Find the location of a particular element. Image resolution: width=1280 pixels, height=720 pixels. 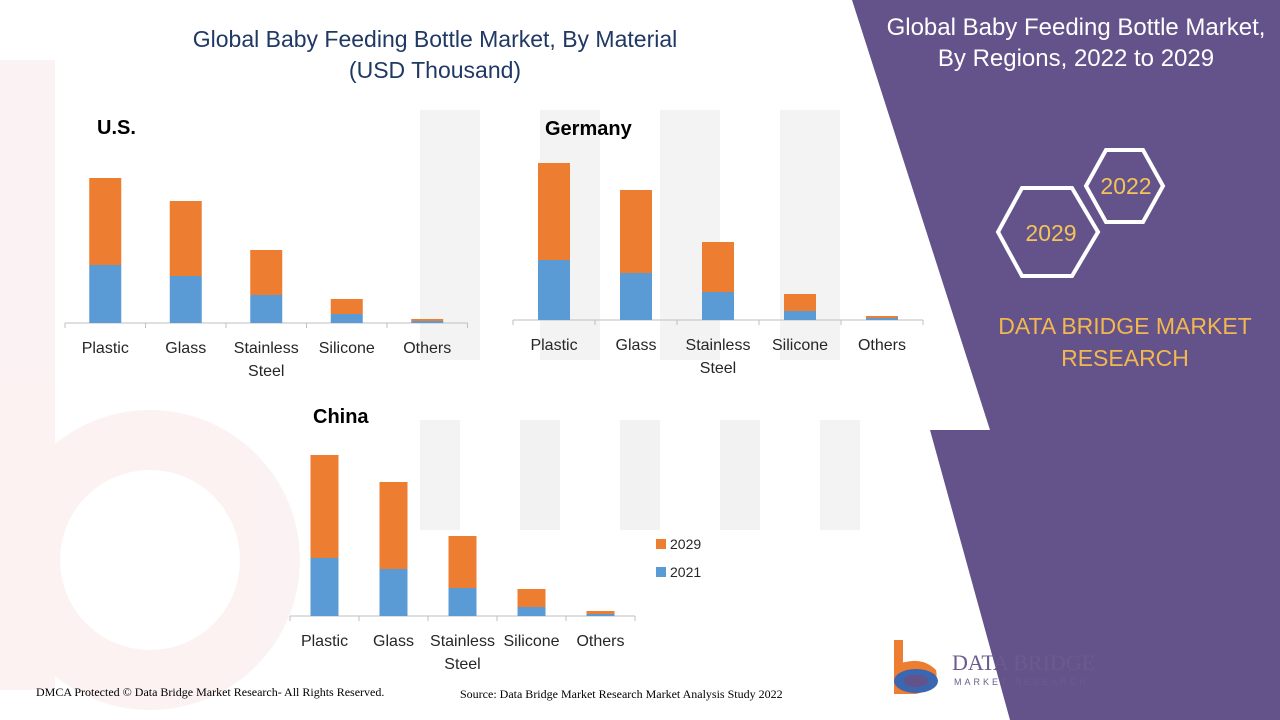

hex-2029-label: 2029 is located at coordinates (1050, 233).